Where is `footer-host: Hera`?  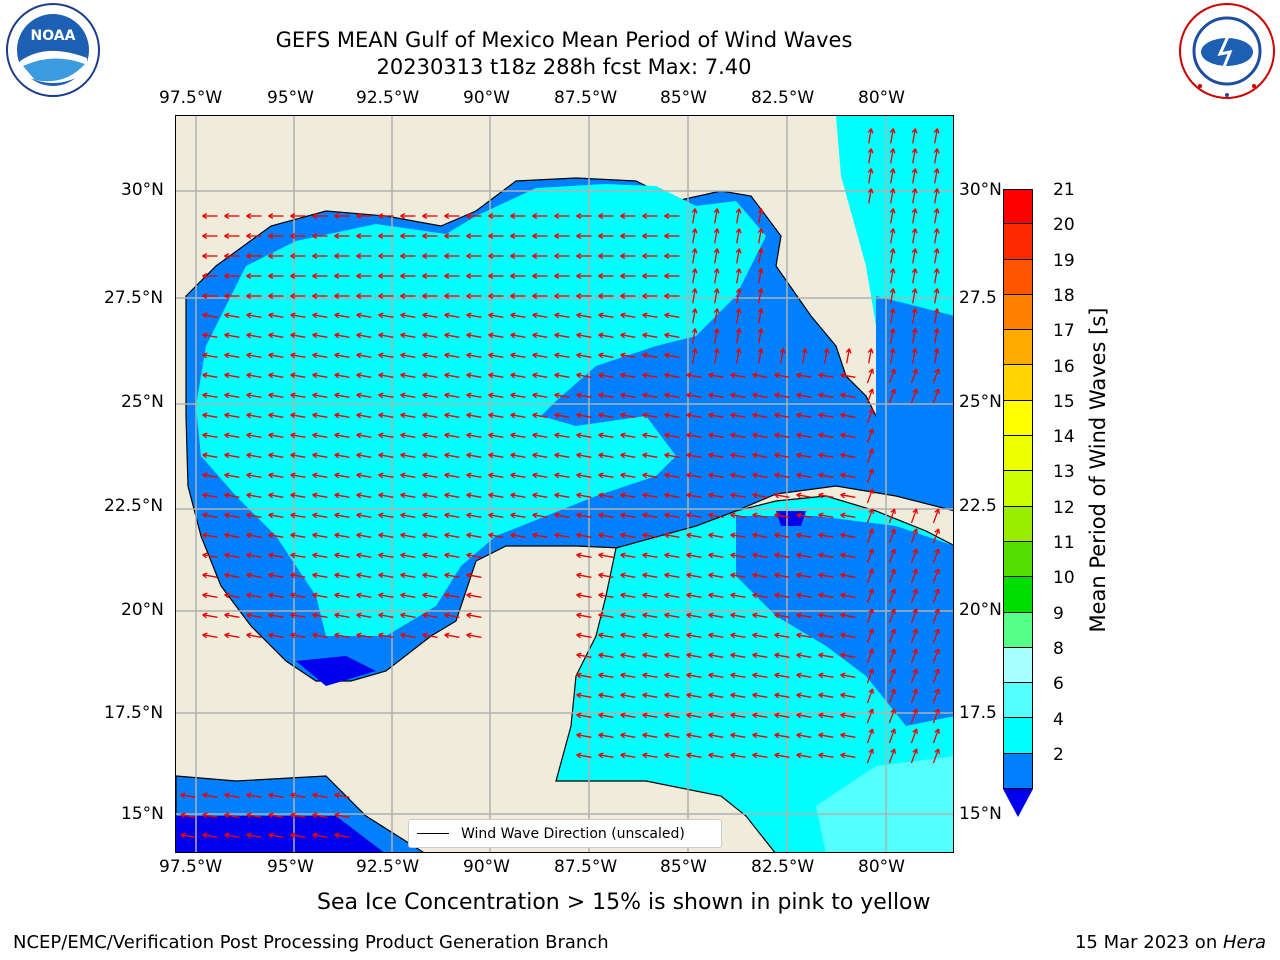
footer-host: Hera is located at coordinates (1244, 942).